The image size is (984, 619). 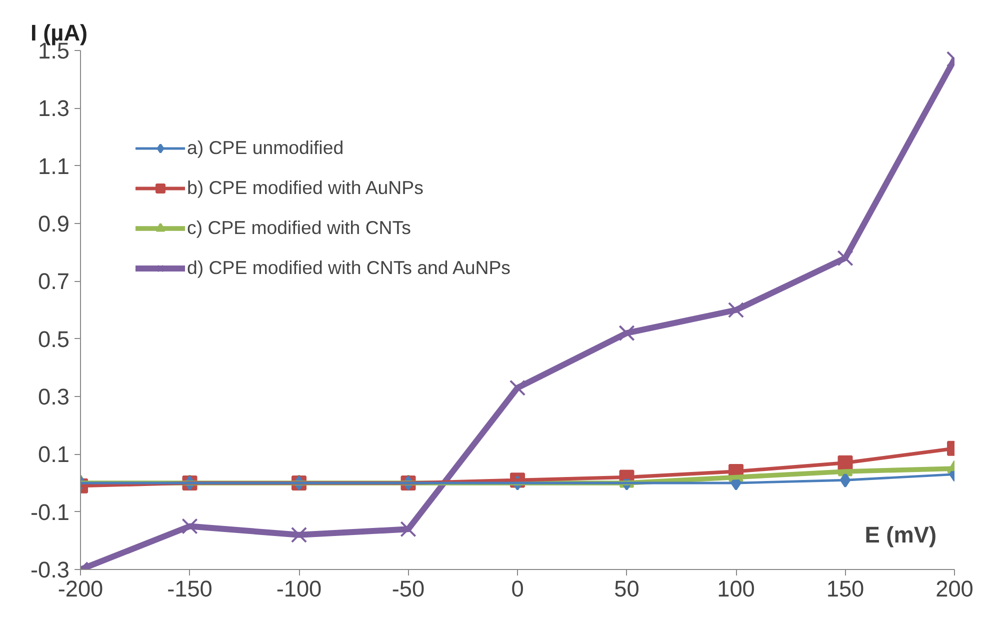 I want to click on legend-label: c) CPE modified with CNTs, so click(x=299, y=228).